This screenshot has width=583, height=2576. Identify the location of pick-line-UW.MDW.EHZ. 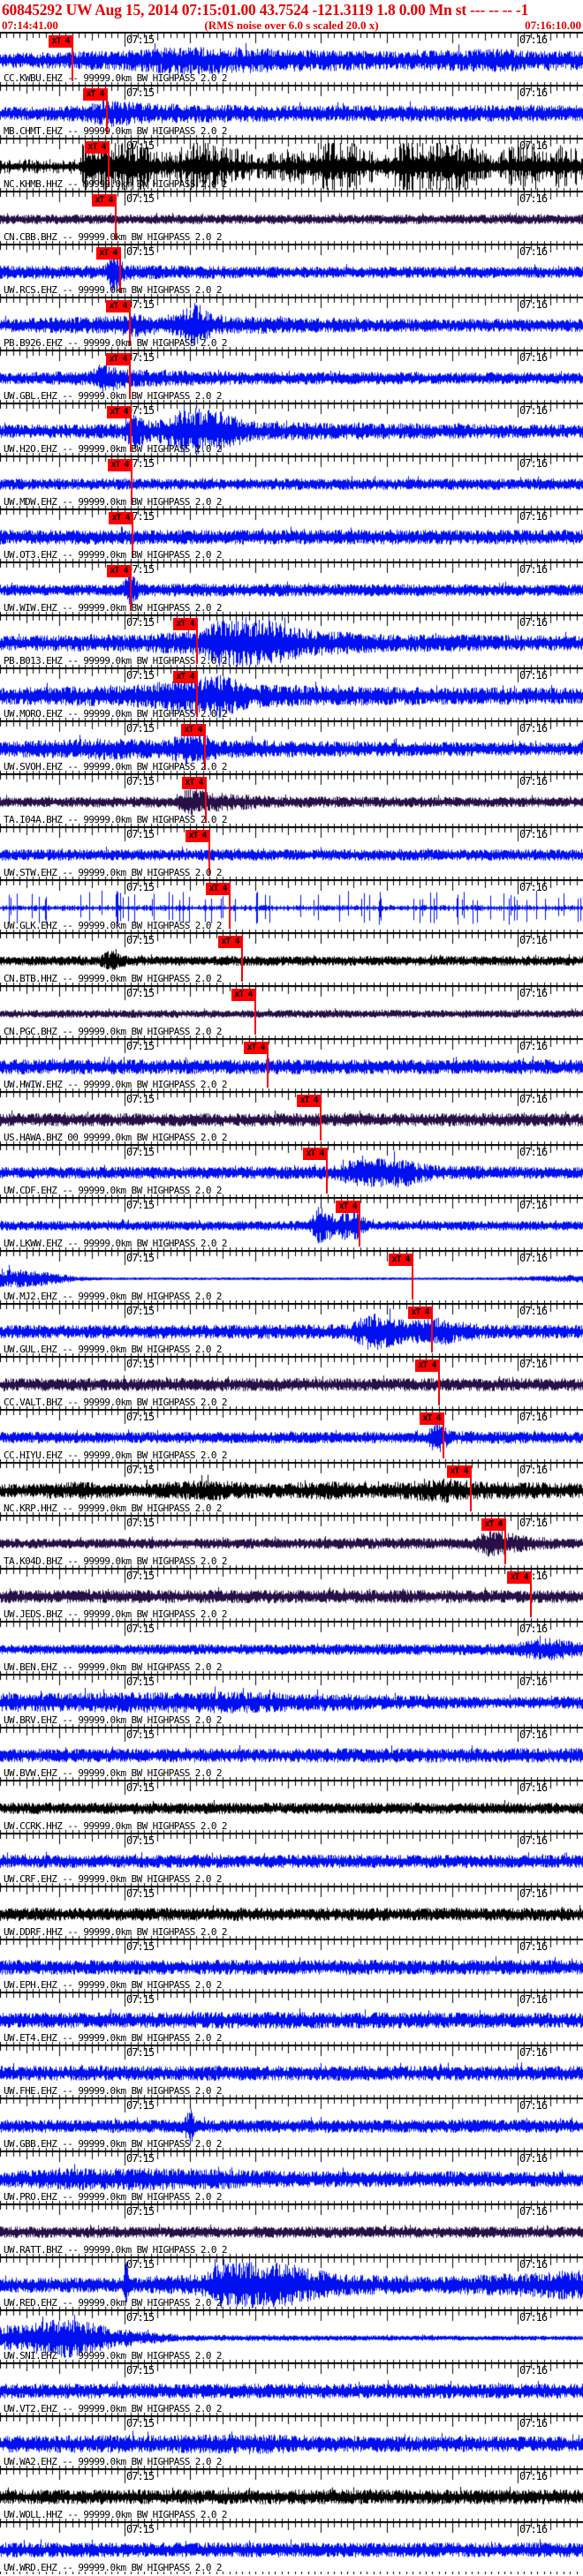
(131, 482).